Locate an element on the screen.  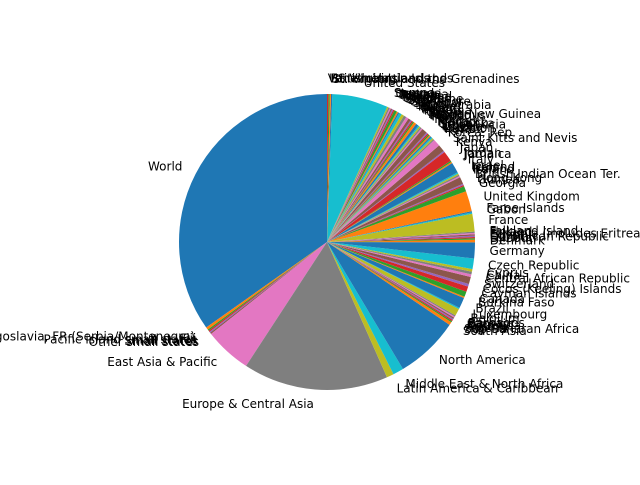
pie-slice-label: Mauritius is located at coordinates (457, 116).